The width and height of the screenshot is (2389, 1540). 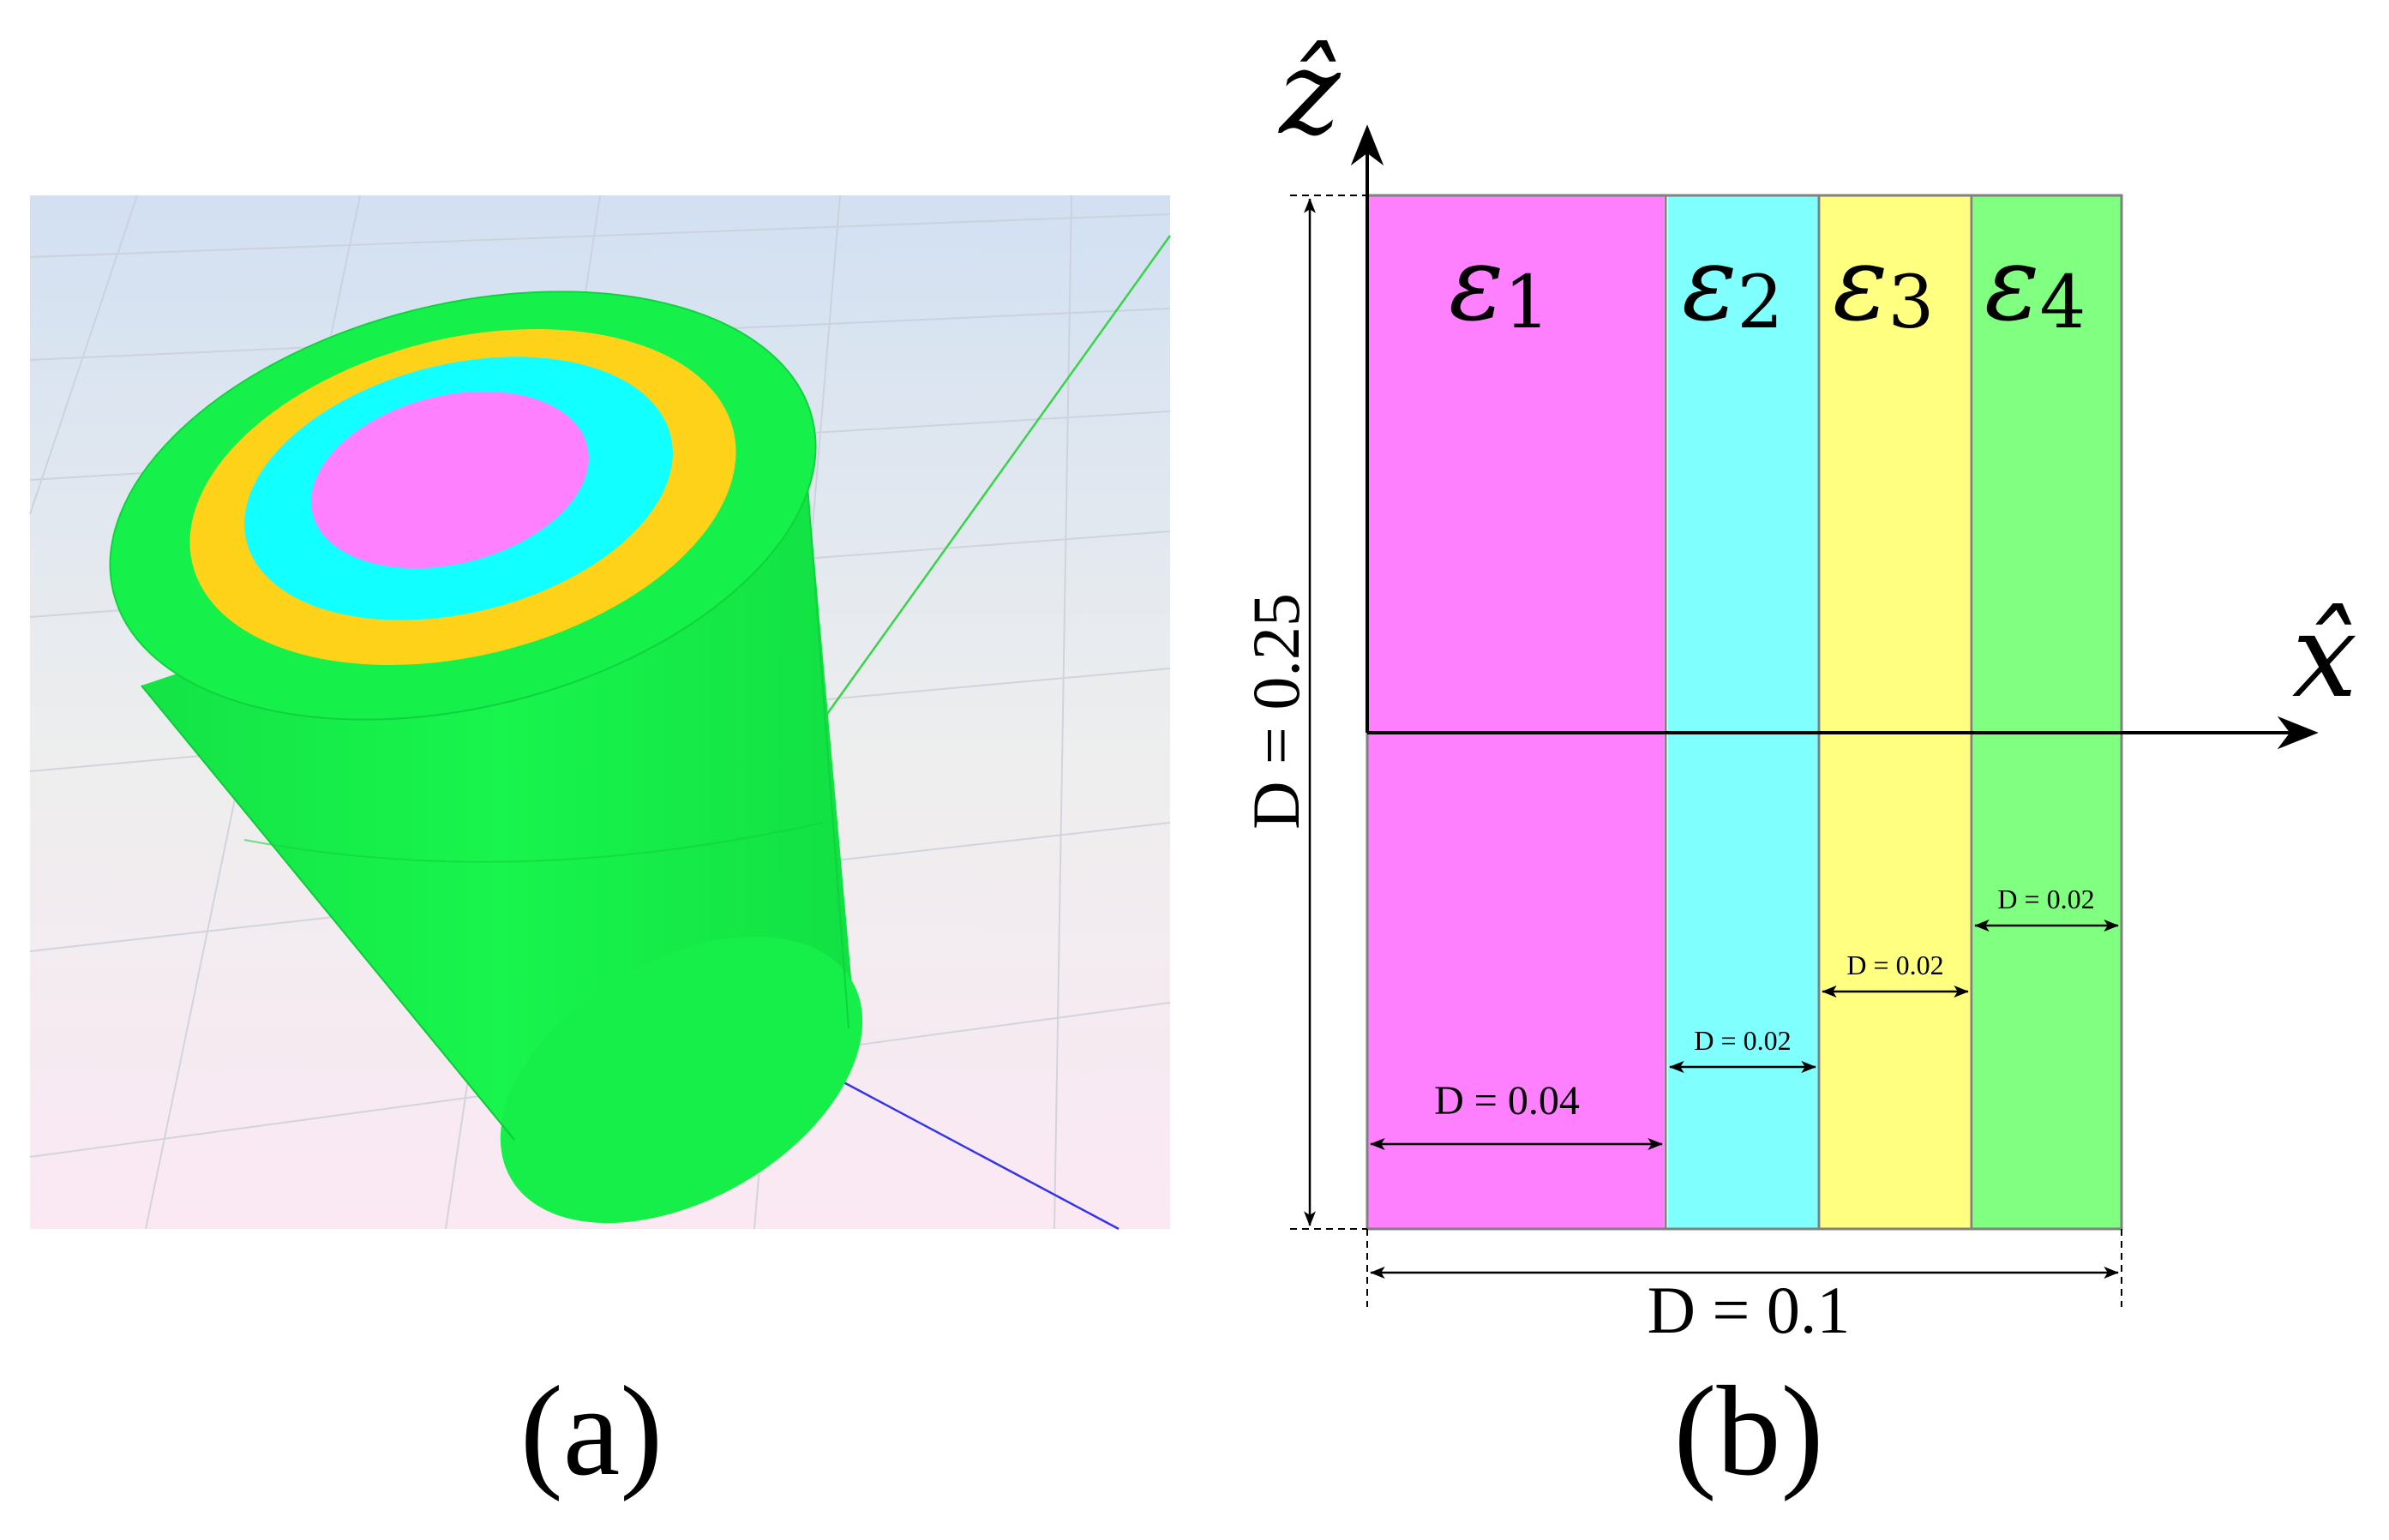 I want to click on height-label: D = 0.25, so click(x=1276, y=711).